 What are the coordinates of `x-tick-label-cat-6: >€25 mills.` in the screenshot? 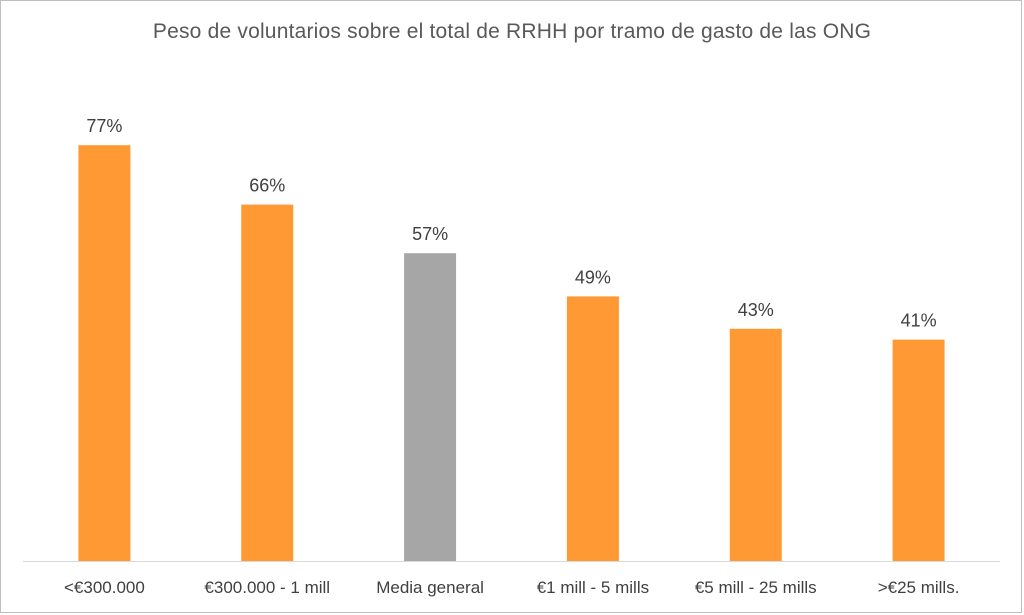 It's located at (919, 587).